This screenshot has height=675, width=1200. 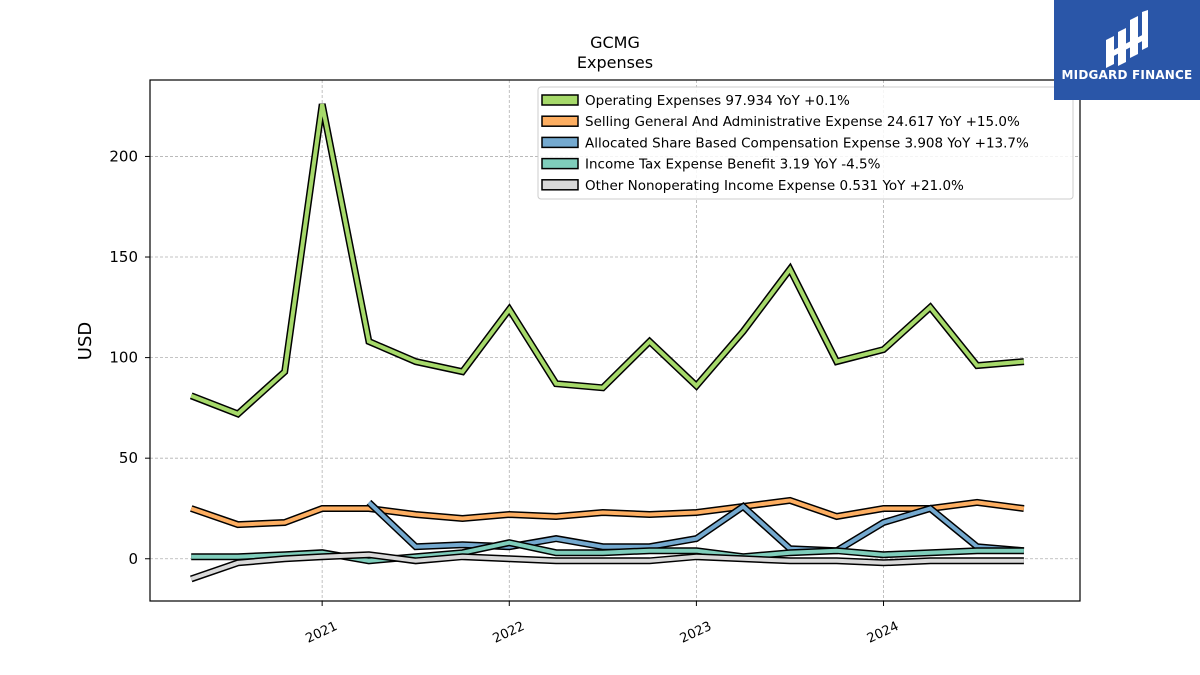 What do you see at coordinates (133, 559) in the screenshot?
I see `y-tick-label: 0` at bounding box center [133, 559].